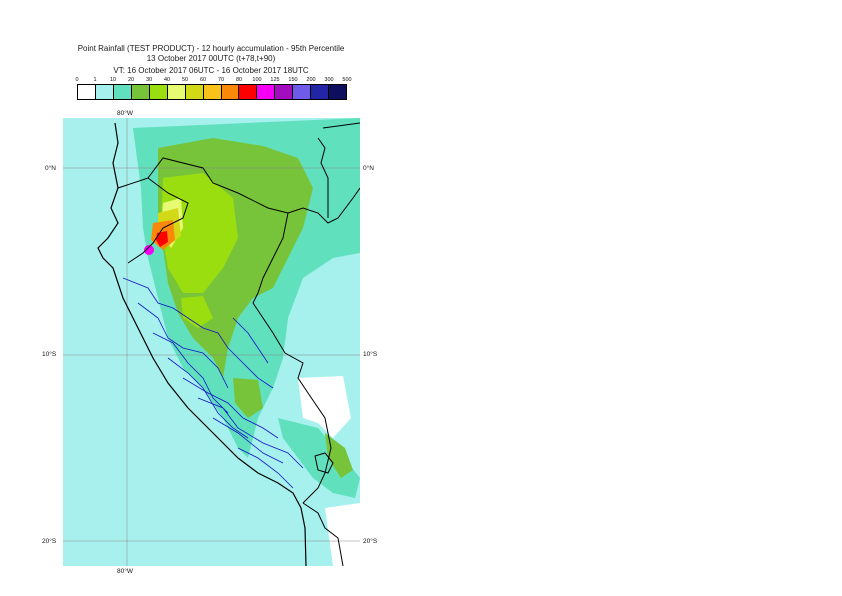 This screenshot has width=842, height=596. Describe the element at coordinates (131, 80) in the screenshot. I see `legend-tick-label: 20` at that location.